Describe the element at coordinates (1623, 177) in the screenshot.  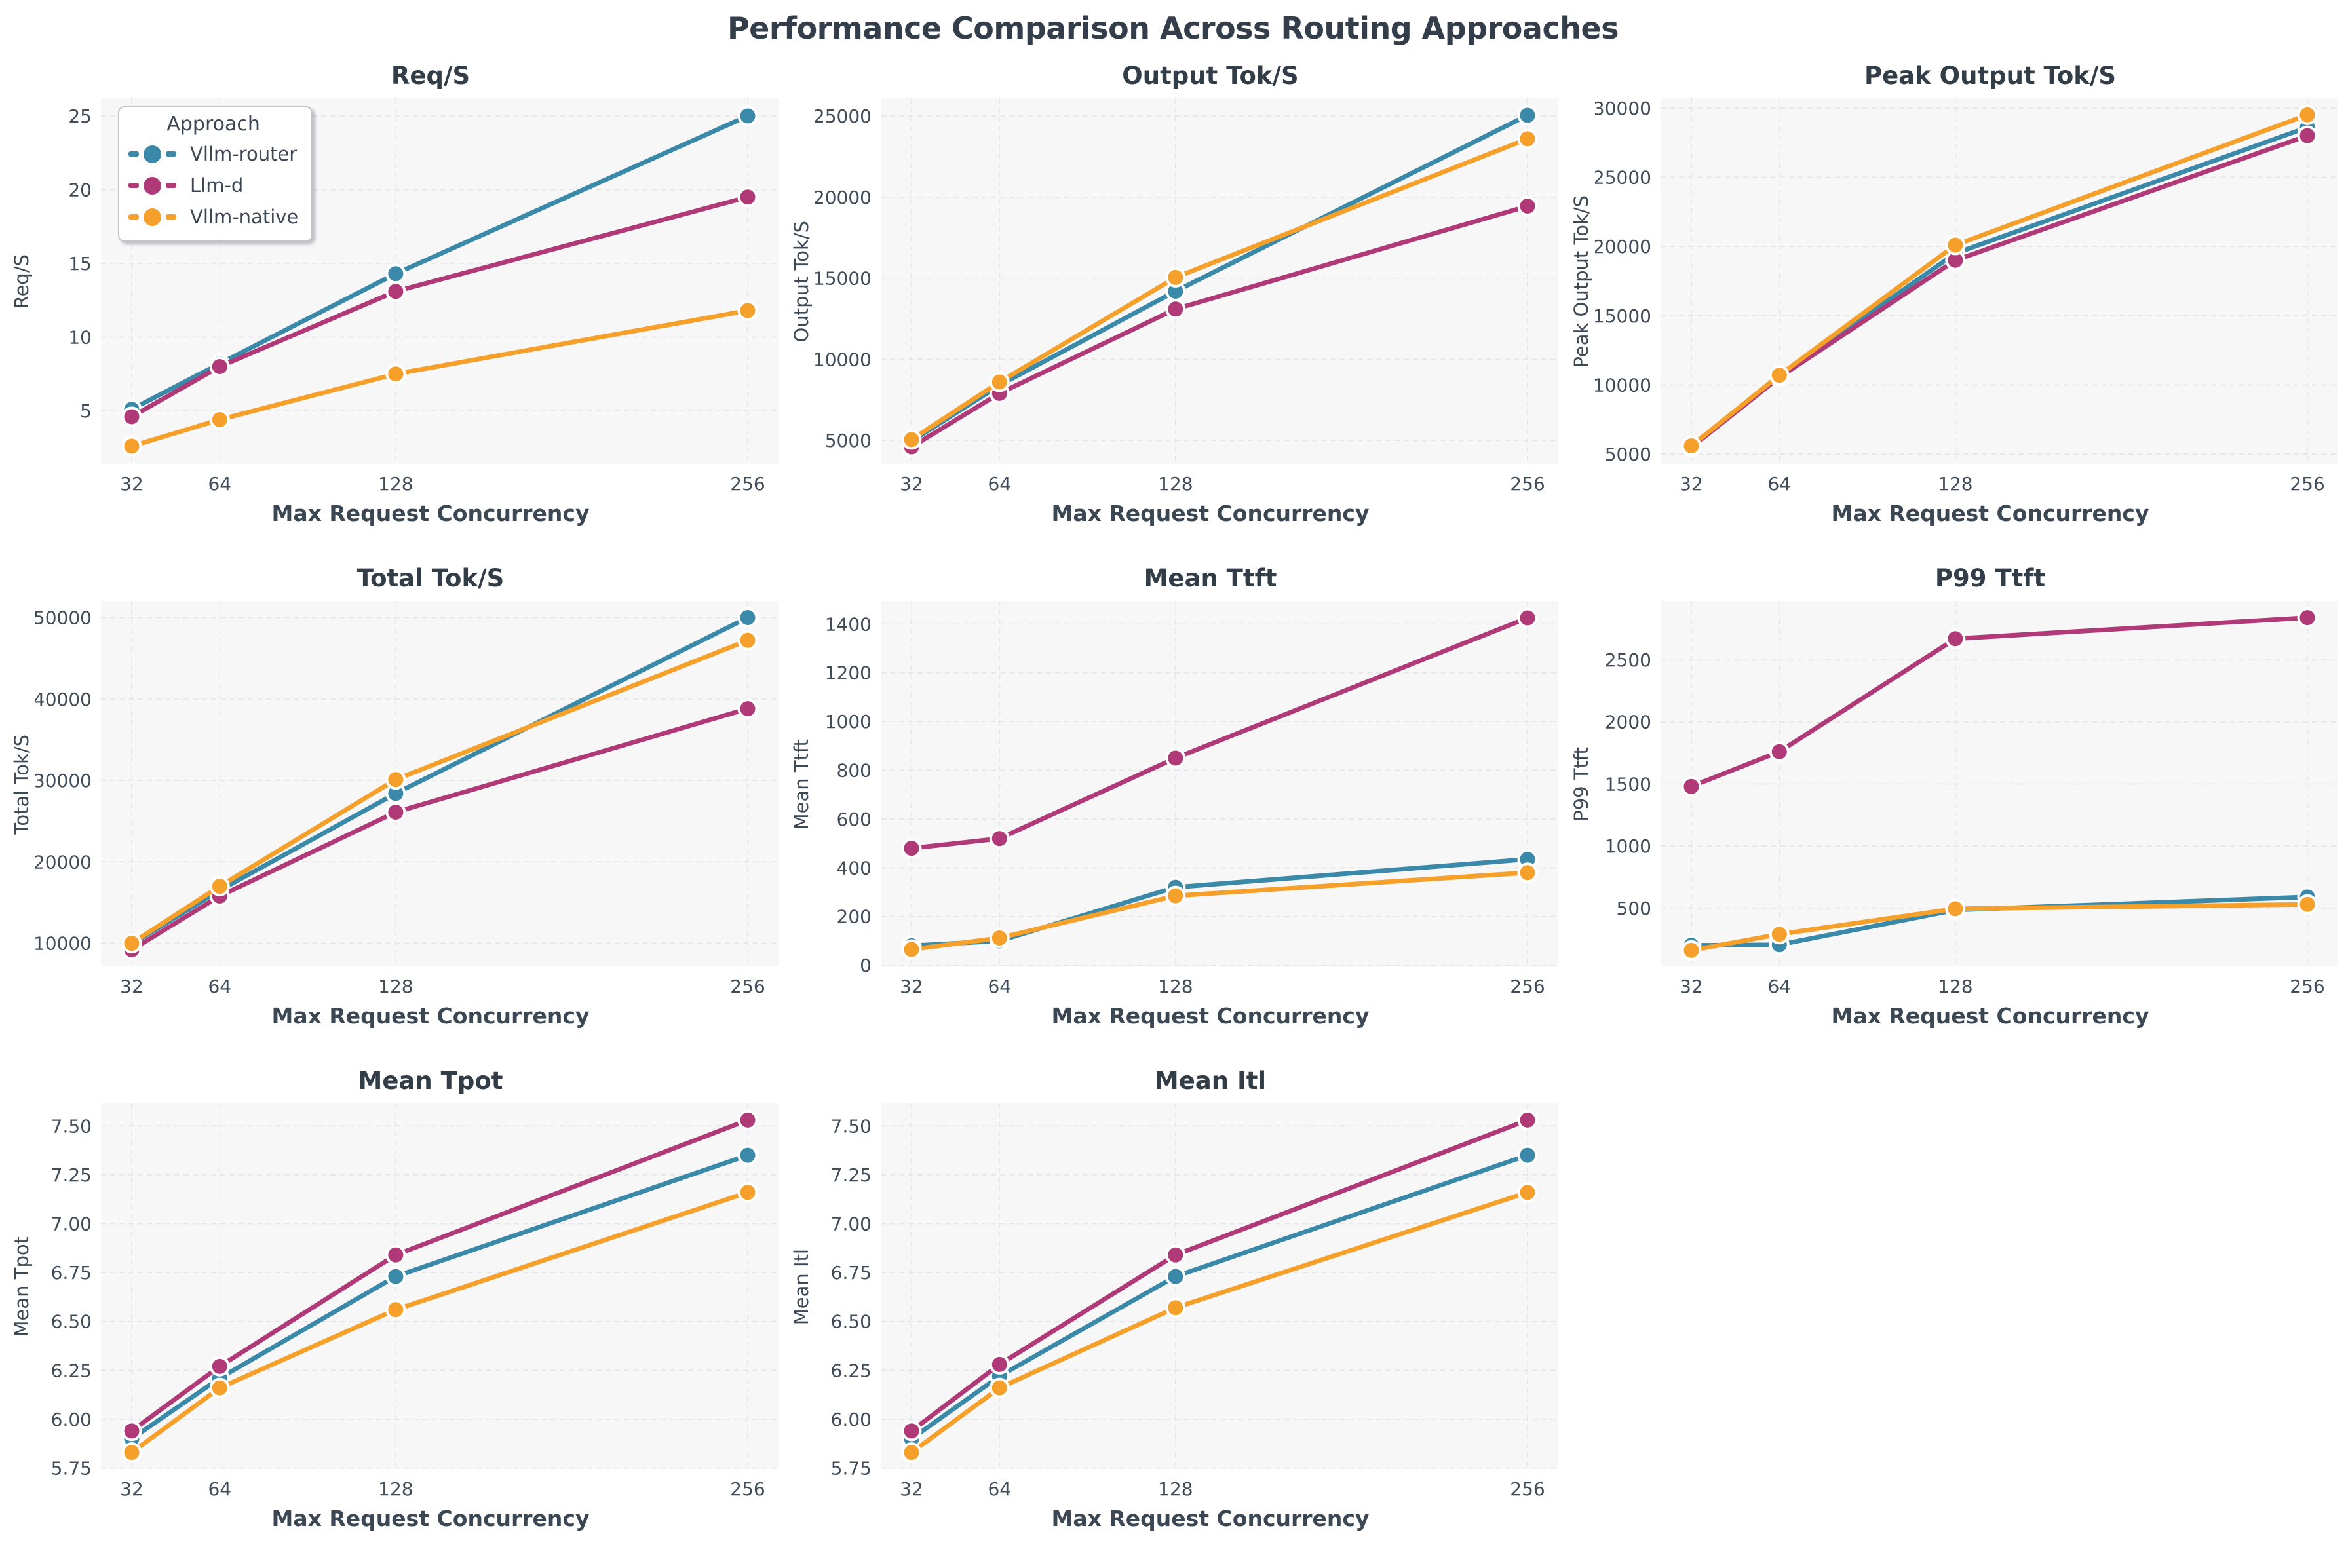
I see `y-tick-label: 25000` at that location.